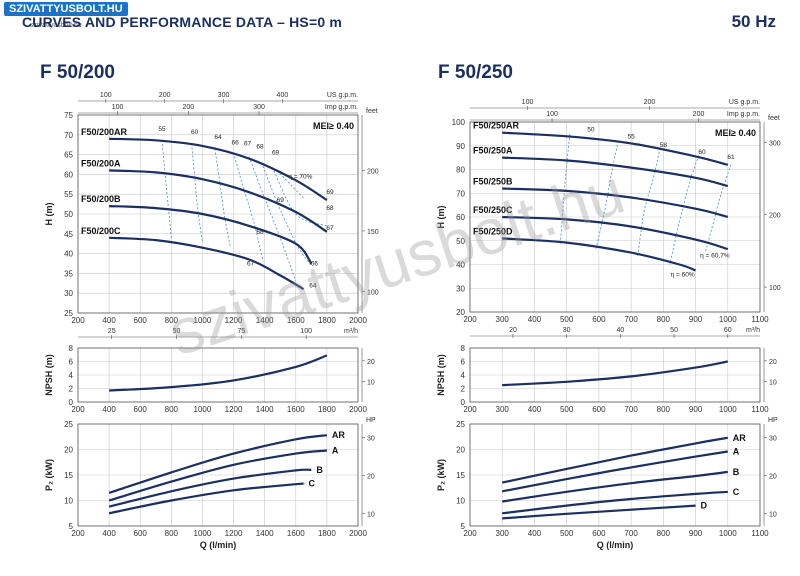  Describe the element at coordinates (312, 484) in the screenshot. I see `F50_200-power-series-label: C` at that location.